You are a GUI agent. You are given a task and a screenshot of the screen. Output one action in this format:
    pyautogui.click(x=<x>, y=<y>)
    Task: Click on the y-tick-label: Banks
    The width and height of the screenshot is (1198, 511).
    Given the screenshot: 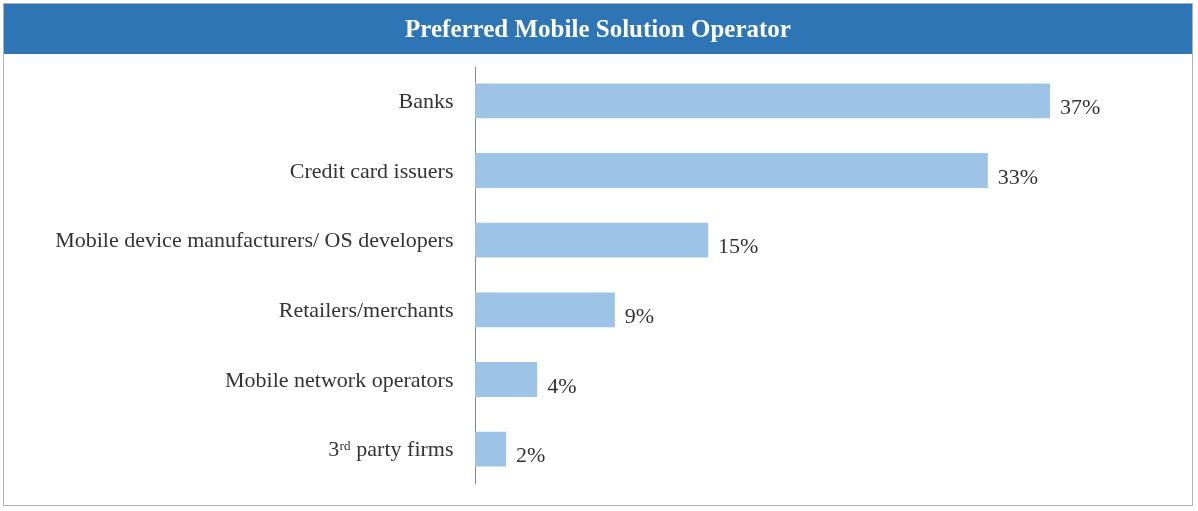 What is the action you would take?
    pyautogui.click(x=426, y=100)
    